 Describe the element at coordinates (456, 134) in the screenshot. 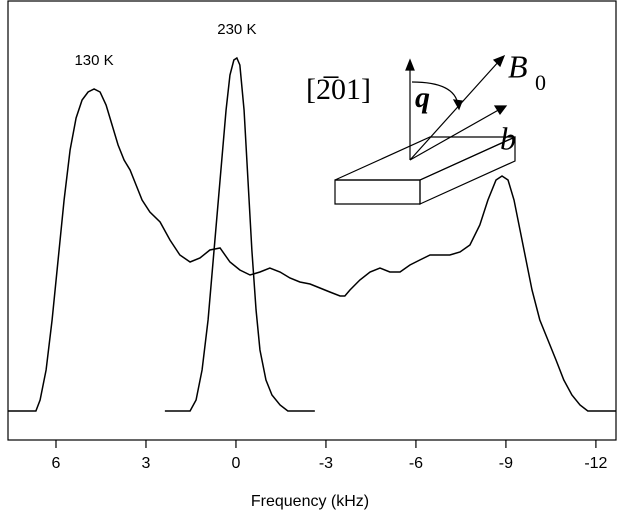

I see `b-arrow` at that location.